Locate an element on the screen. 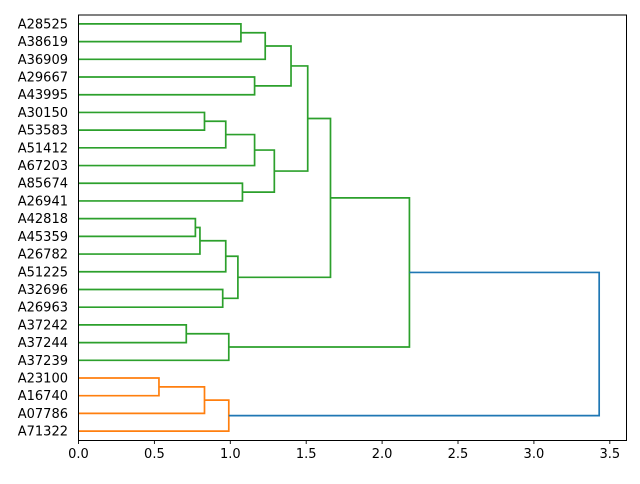  leaf-label: A23100 is located at coordinates (43, 379).